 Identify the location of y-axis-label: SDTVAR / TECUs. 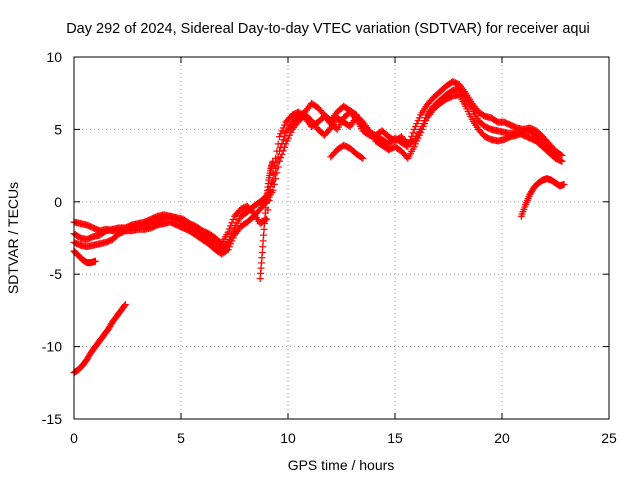
(13, 238).